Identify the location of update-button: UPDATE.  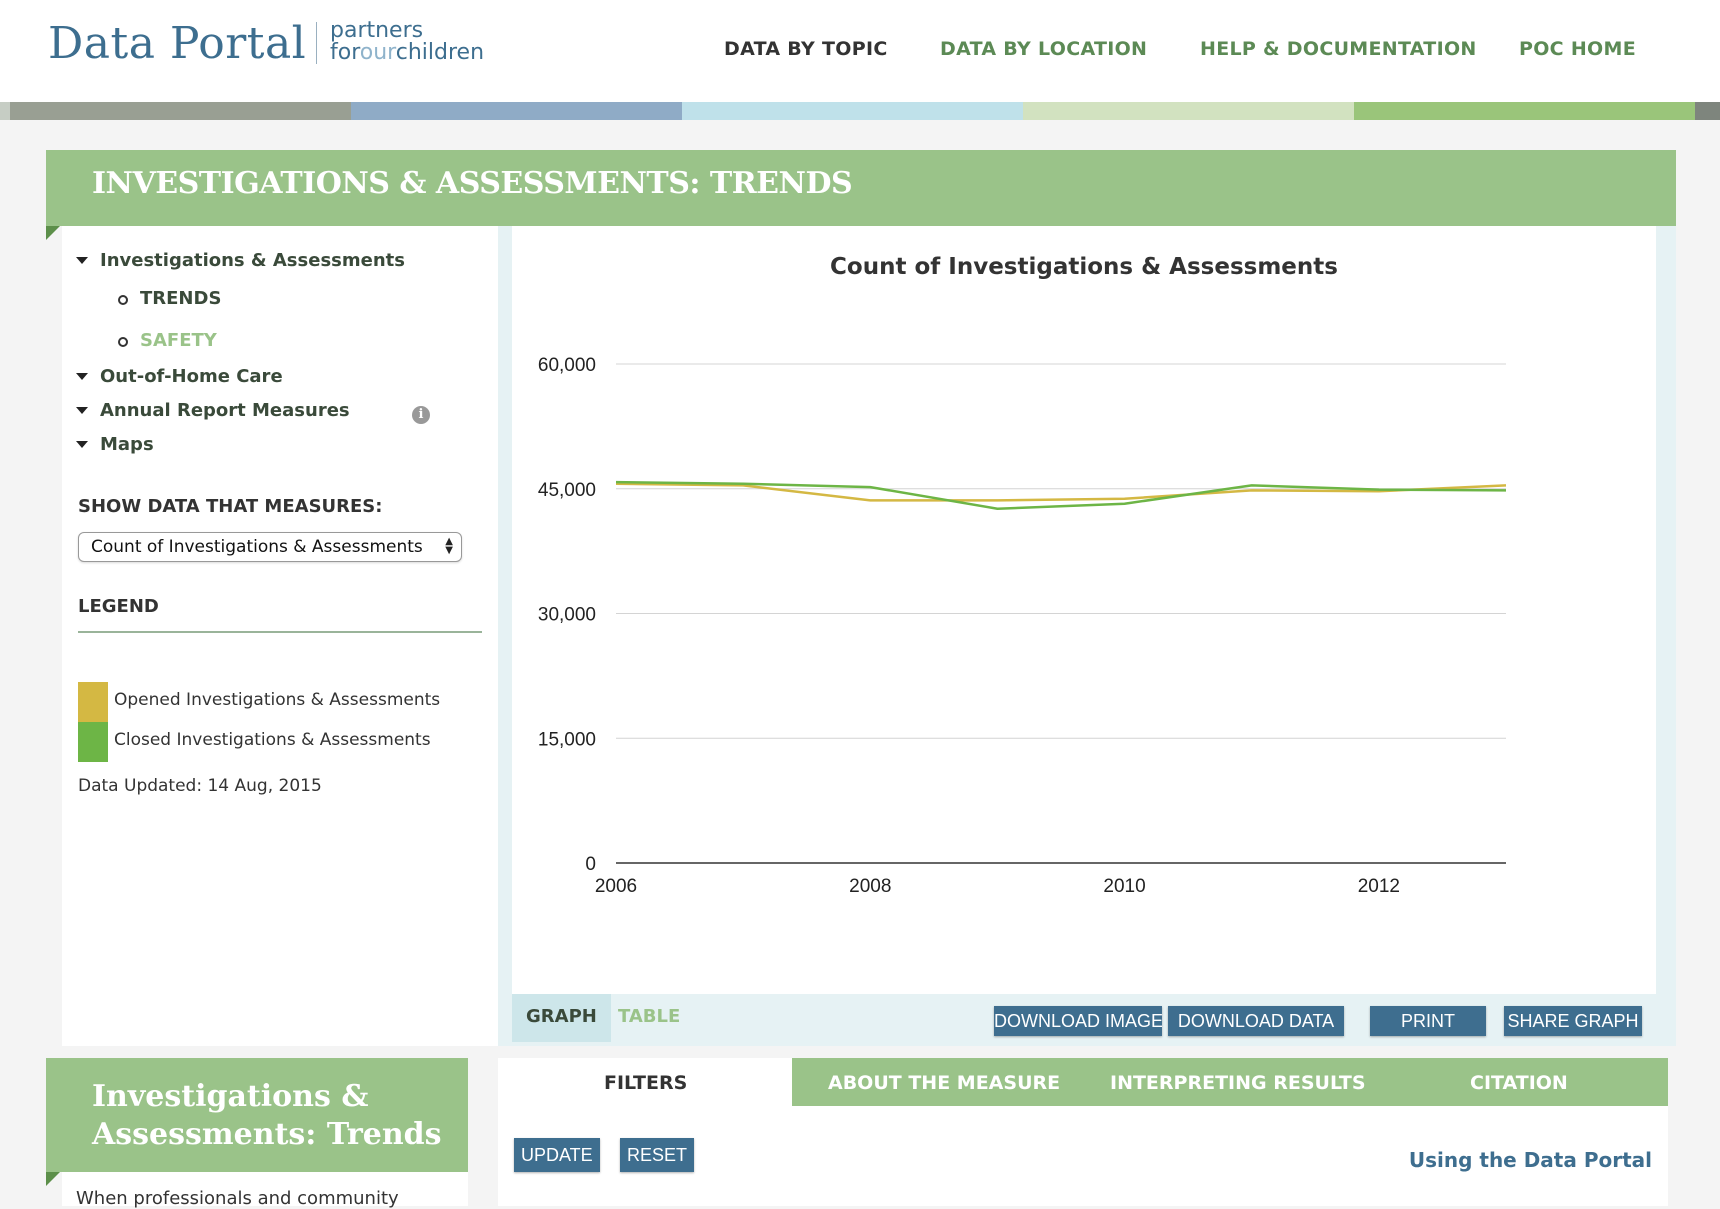
(557, 1155).